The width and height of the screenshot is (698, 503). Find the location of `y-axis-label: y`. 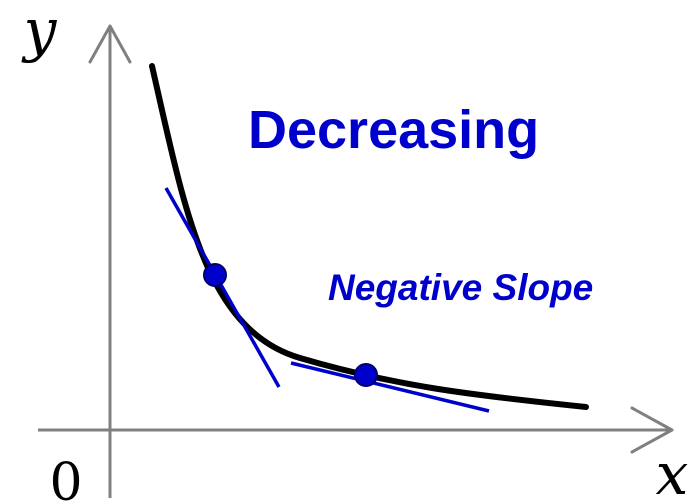

y-axis-label: y is located at coordinates (39, 32).